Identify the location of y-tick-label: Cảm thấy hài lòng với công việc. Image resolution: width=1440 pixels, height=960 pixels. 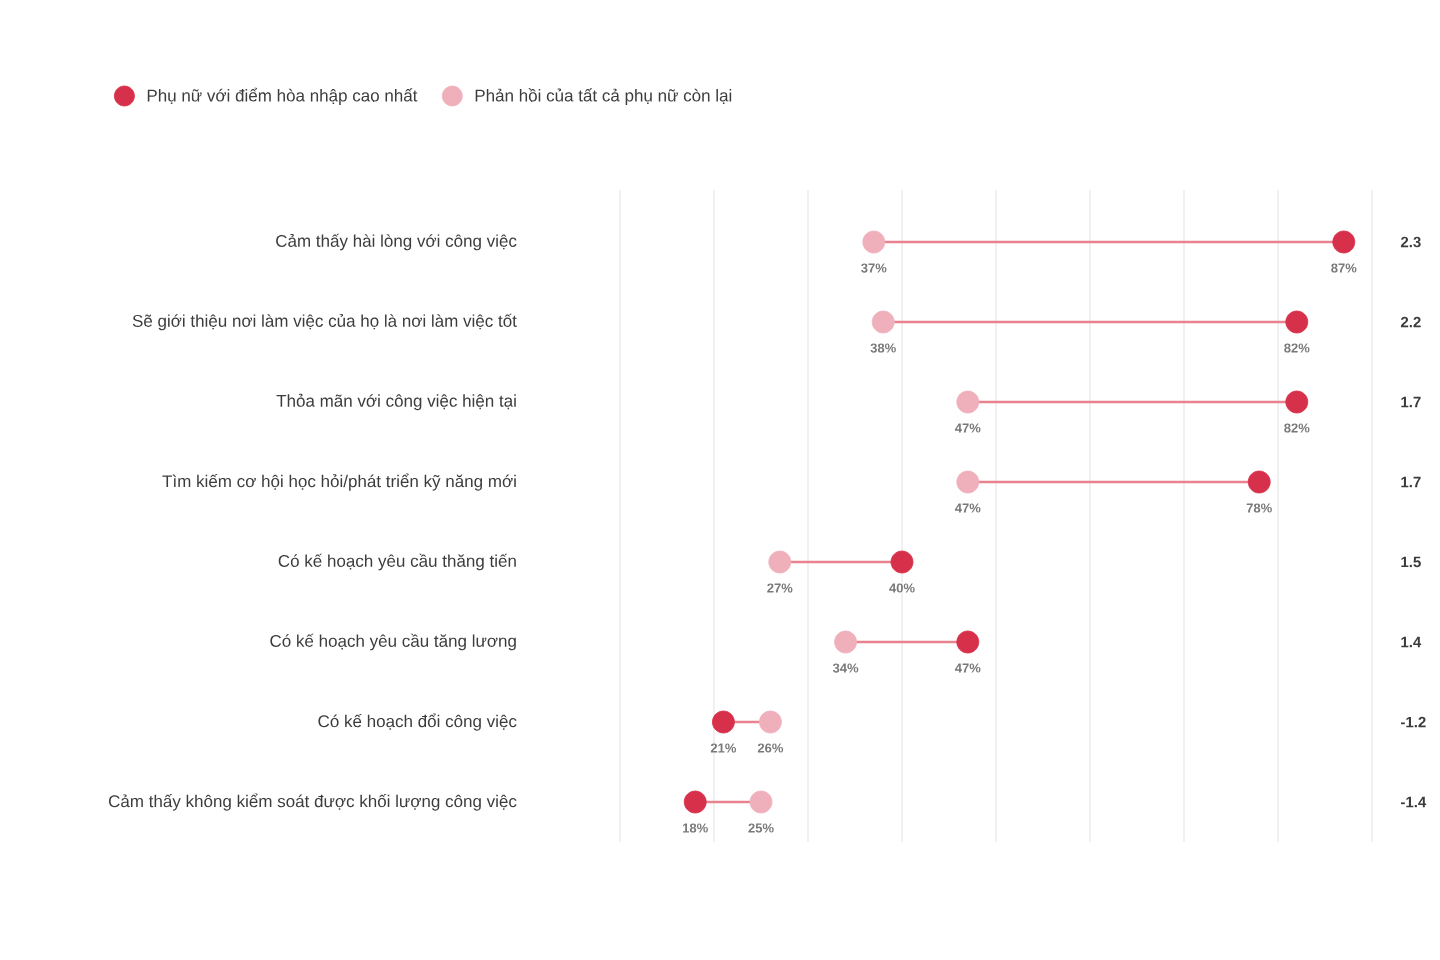
(396, 242).